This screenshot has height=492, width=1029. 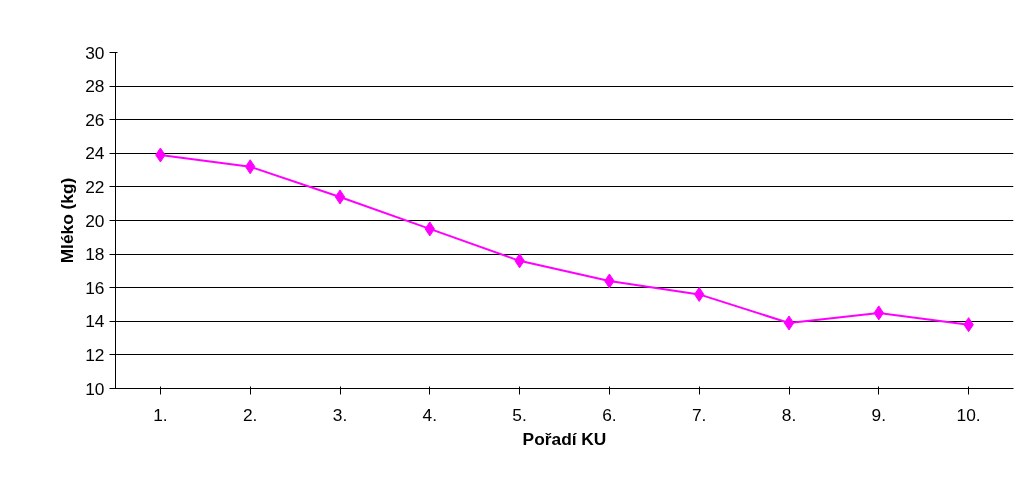 What do you see at coordinates (340, 414) in the screenshot?
I see `x-tick-label: 3.` at bounding box center [340, 414].